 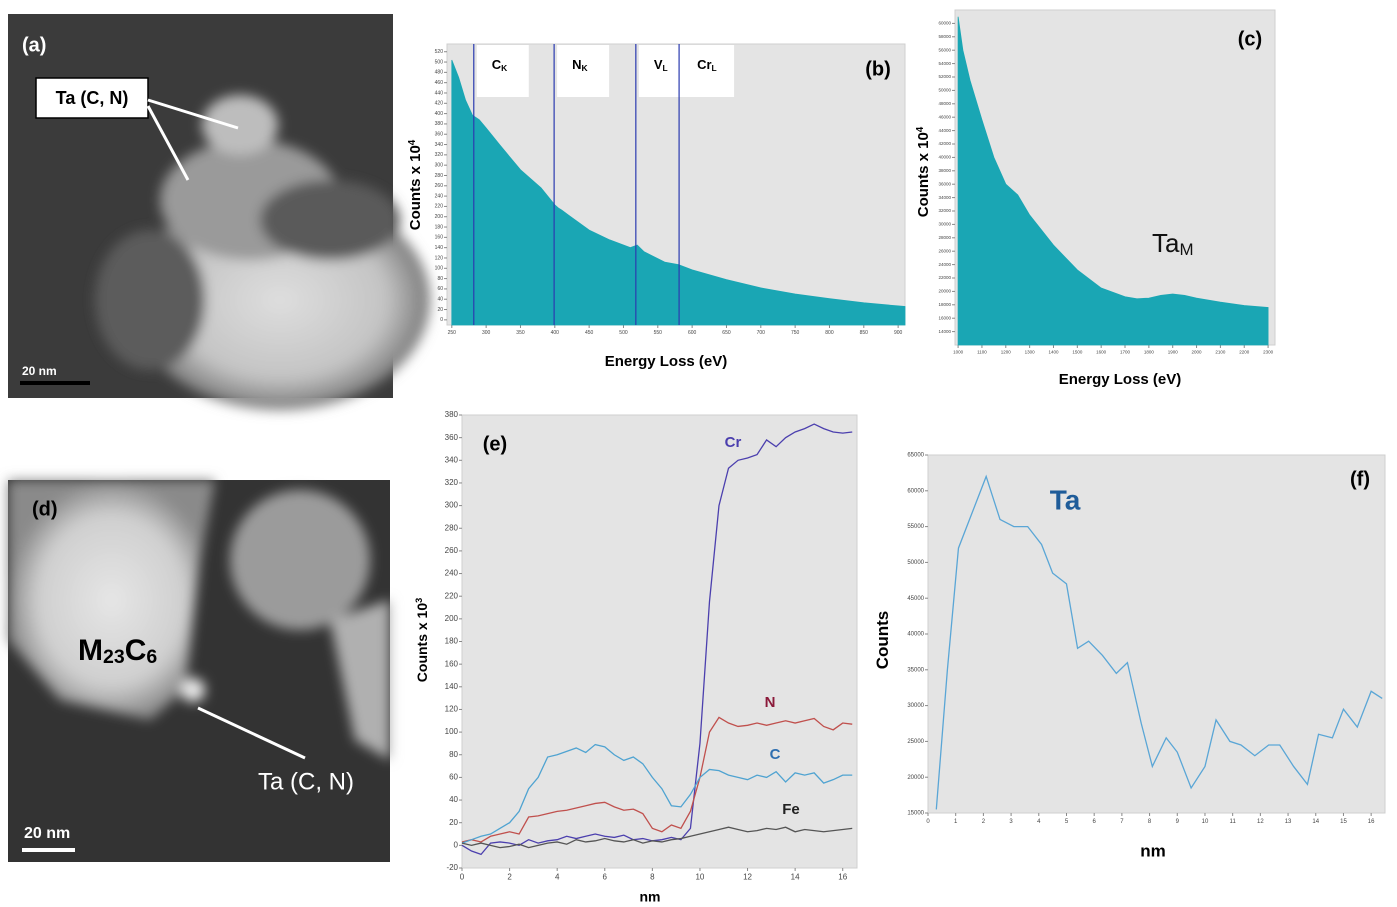 I want to click on y-tick-label: 16000, so click(x=944, y=317).